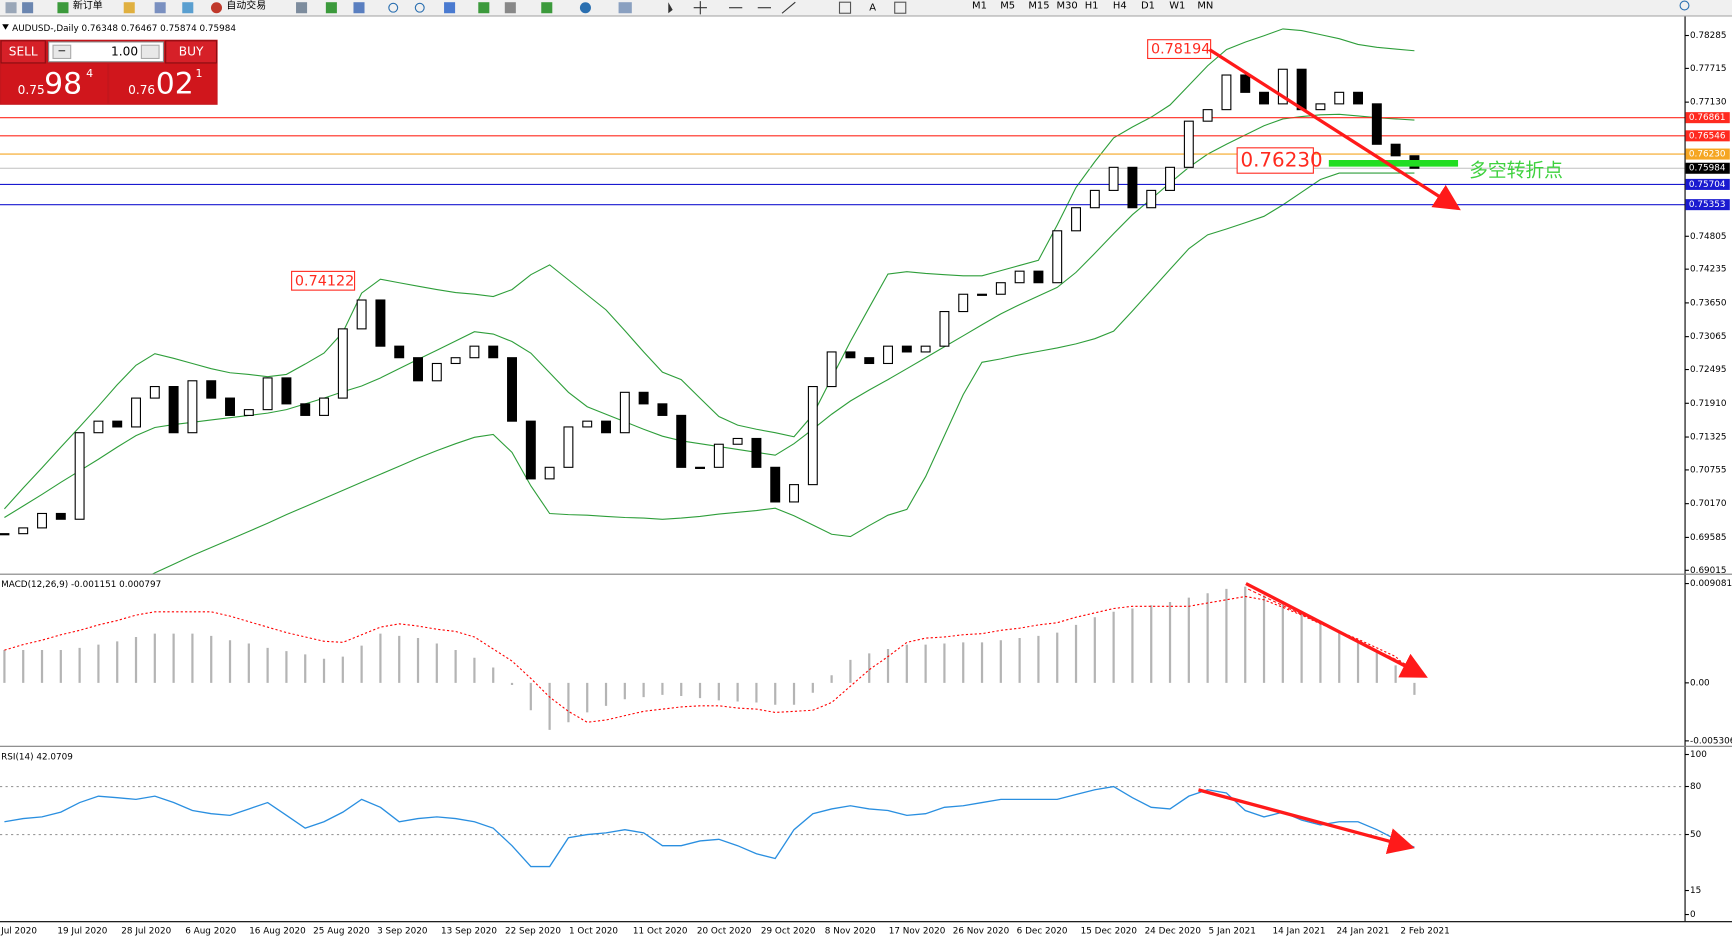  I want to click on sell-label: SELL, so click(23, 51).